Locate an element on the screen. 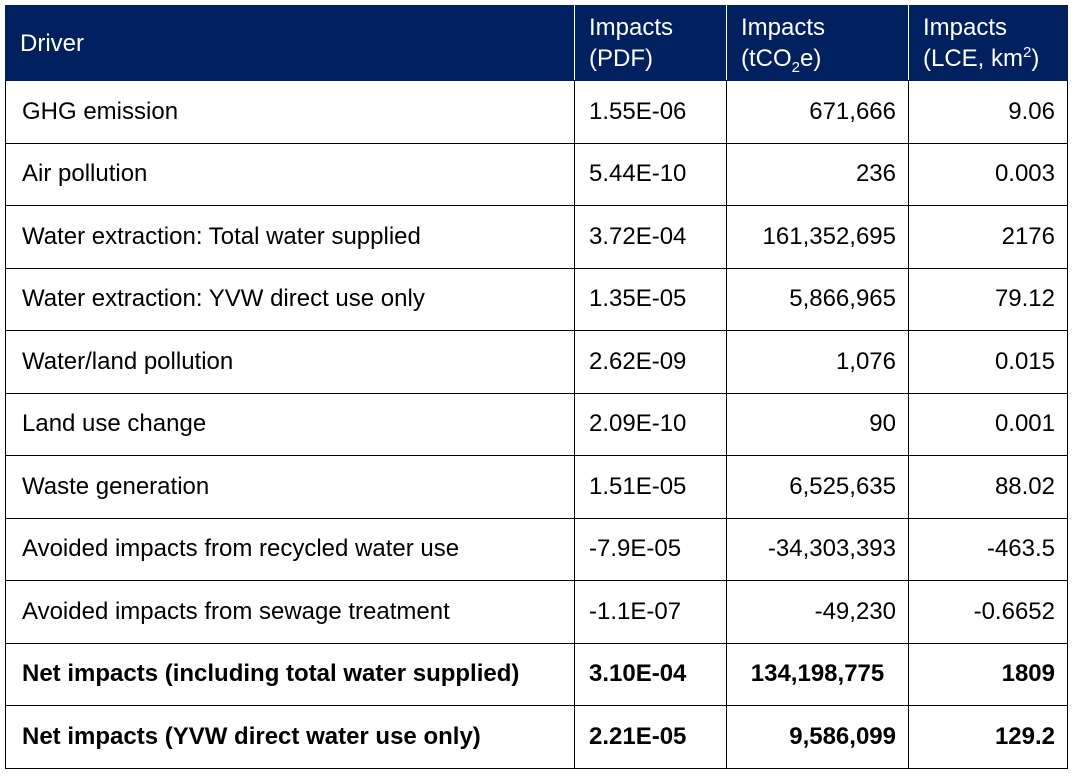 Image resolution: width=1073 pixels, height=782 pixels. cell-driver: Water extraction: Total water supplied is located at coordinates (290, 237).